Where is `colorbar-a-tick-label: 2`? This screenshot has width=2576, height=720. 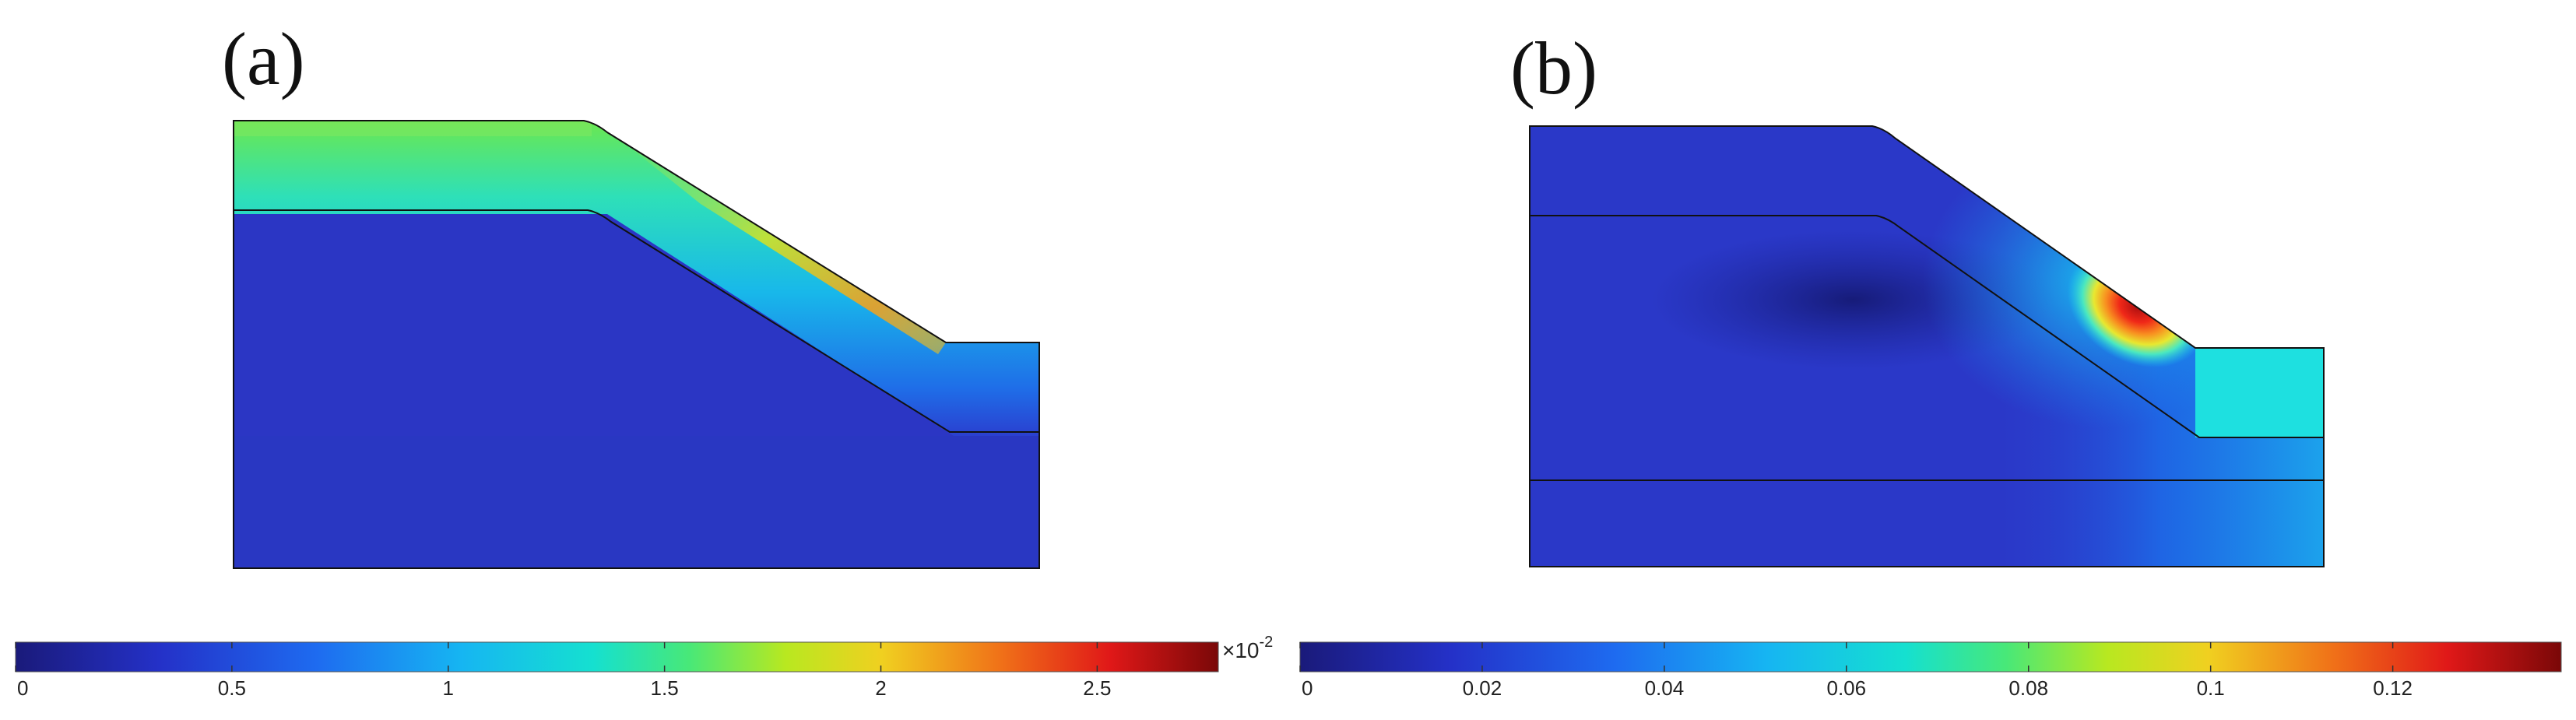 colorbar-a-tick-label: 2 is located at coordinates (881, 688).